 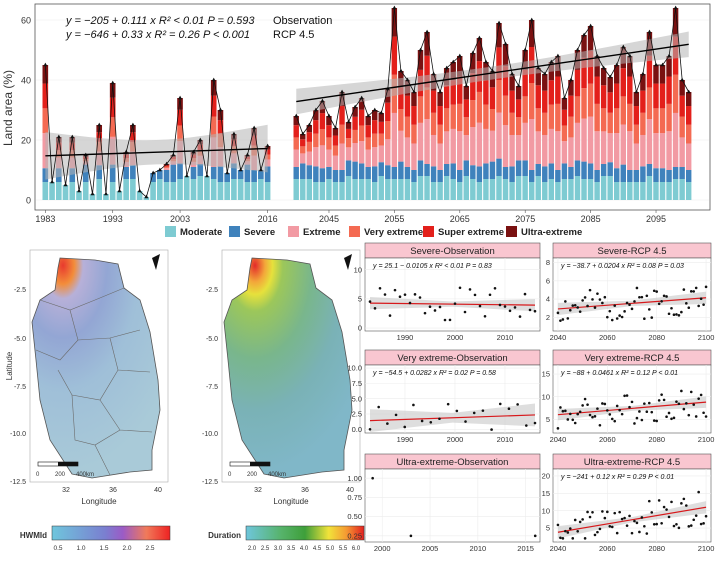 What do you see at coordinates (360, 328) in the screenshot?
I see `panel-y-tick: 0` at bounding box center [360, 328].